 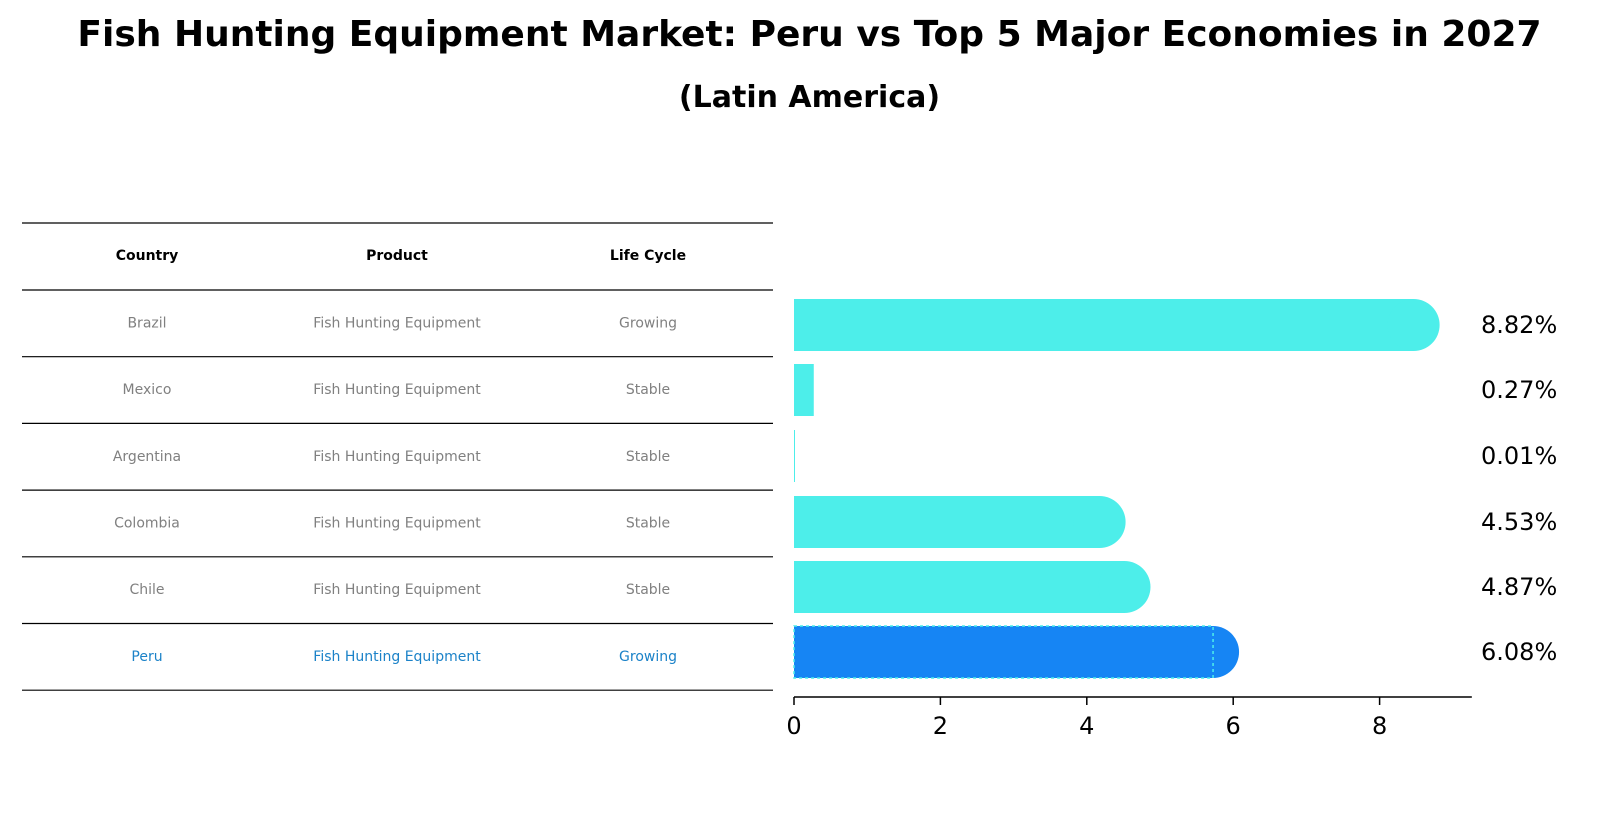 I want to click on bar-value-label: 8.82%, so click(x=1519, y=325).